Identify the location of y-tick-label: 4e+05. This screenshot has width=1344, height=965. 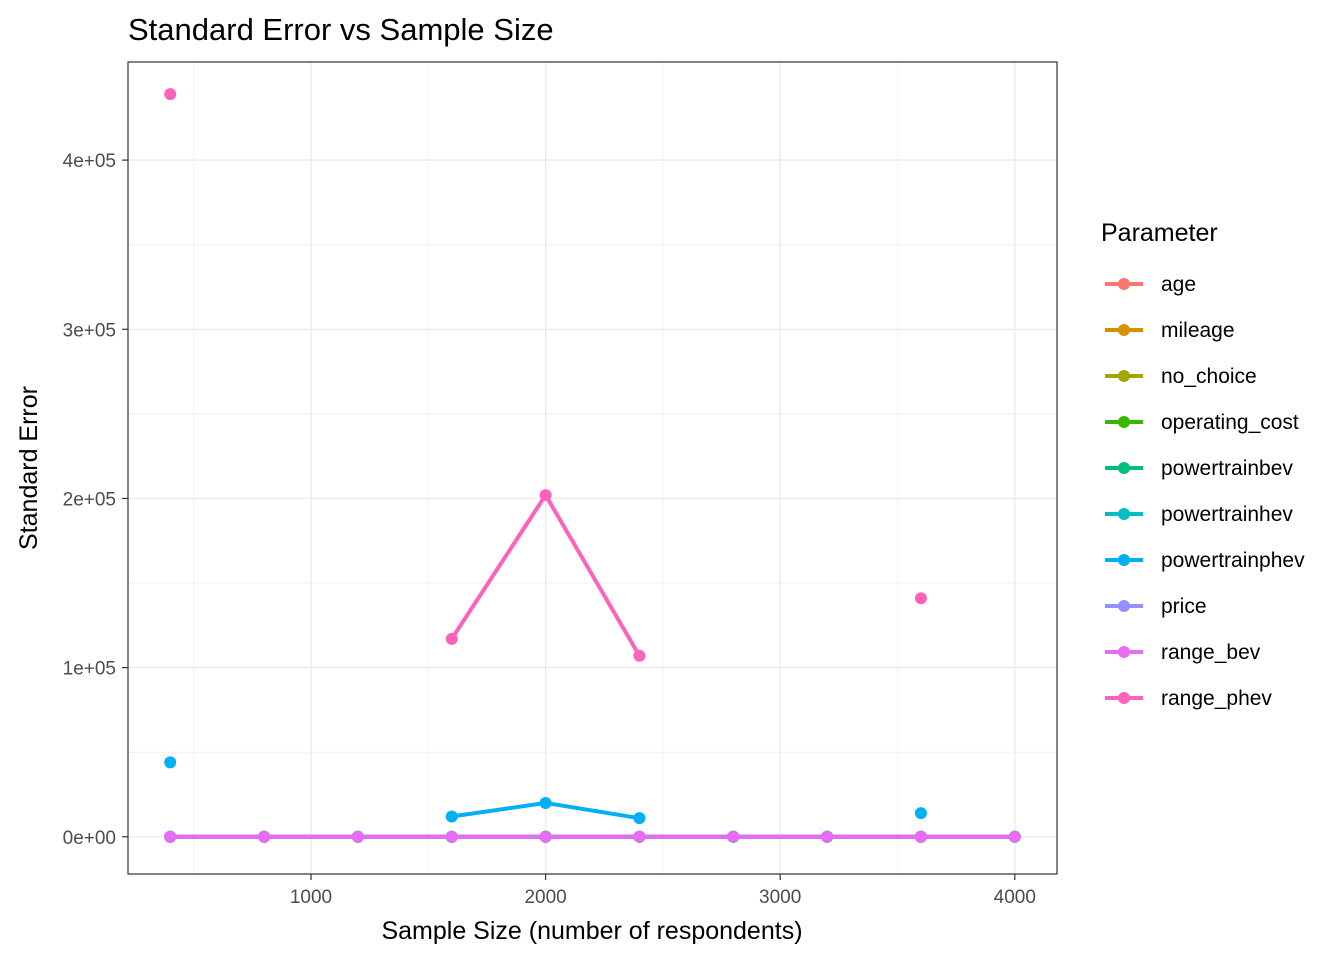
(89, 161).